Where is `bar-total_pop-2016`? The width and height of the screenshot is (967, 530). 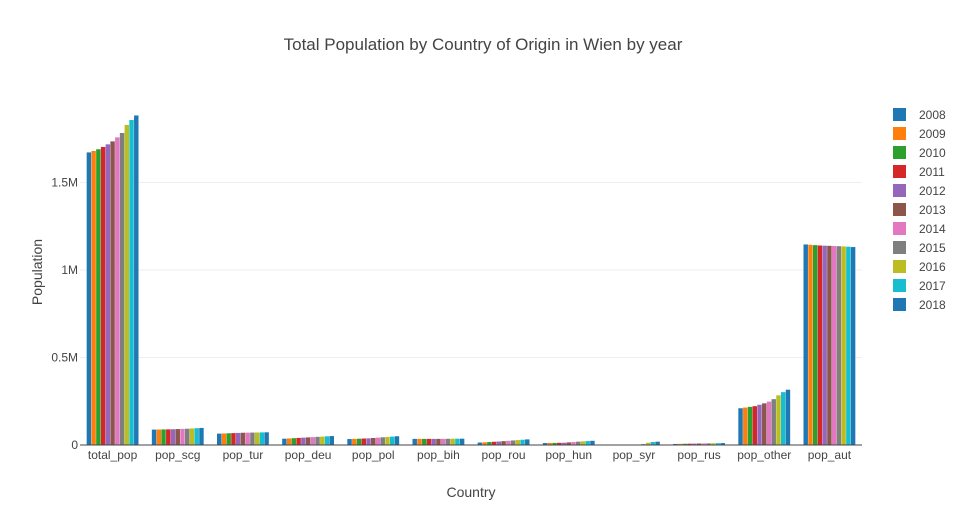 bar-total_pop-2016 is located at coordinates (127, 285).